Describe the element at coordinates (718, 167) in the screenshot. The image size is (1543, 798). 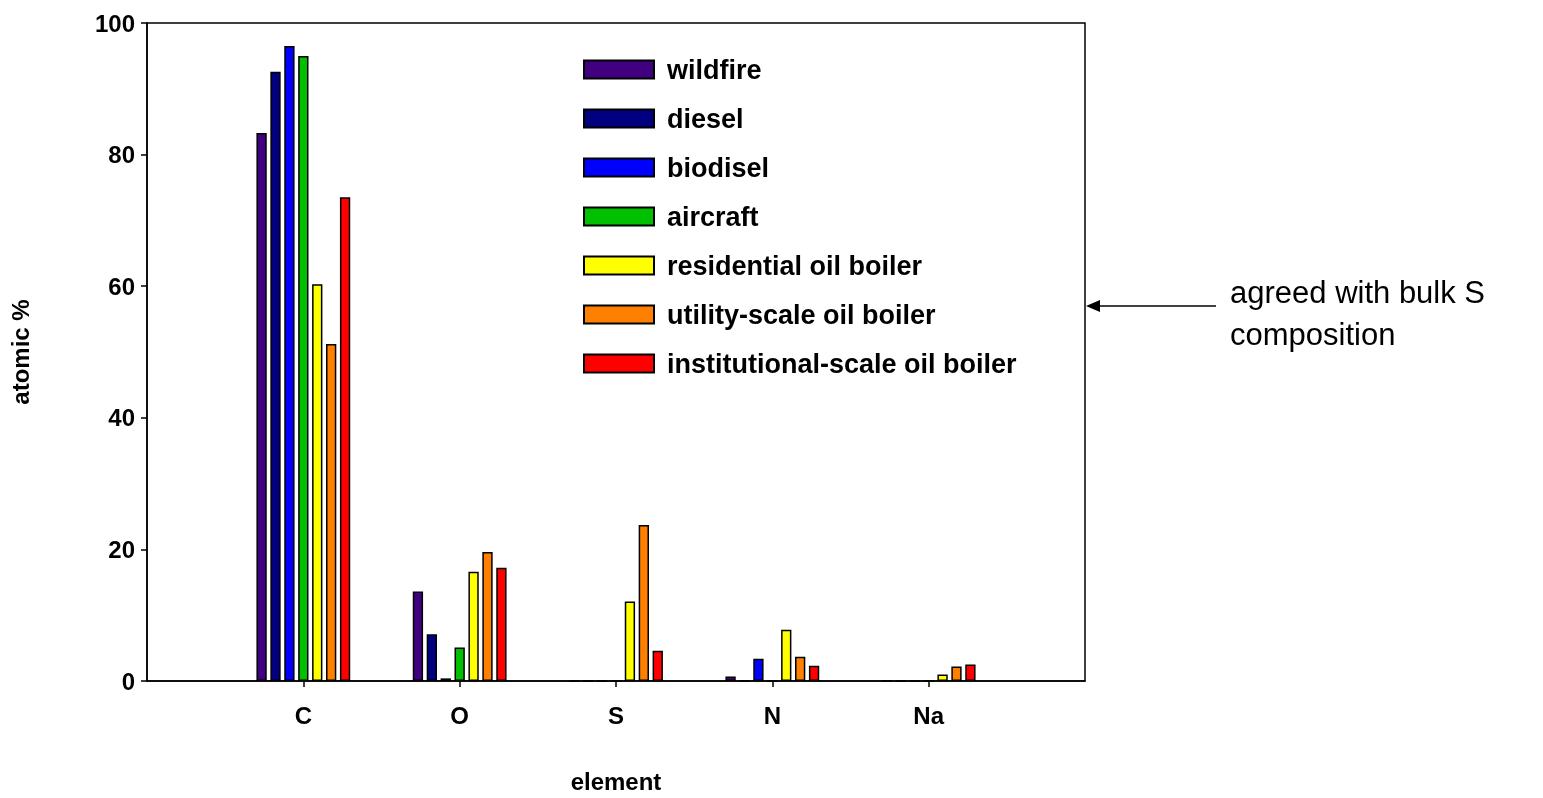
I see `legend-label: biodisel` at that location.